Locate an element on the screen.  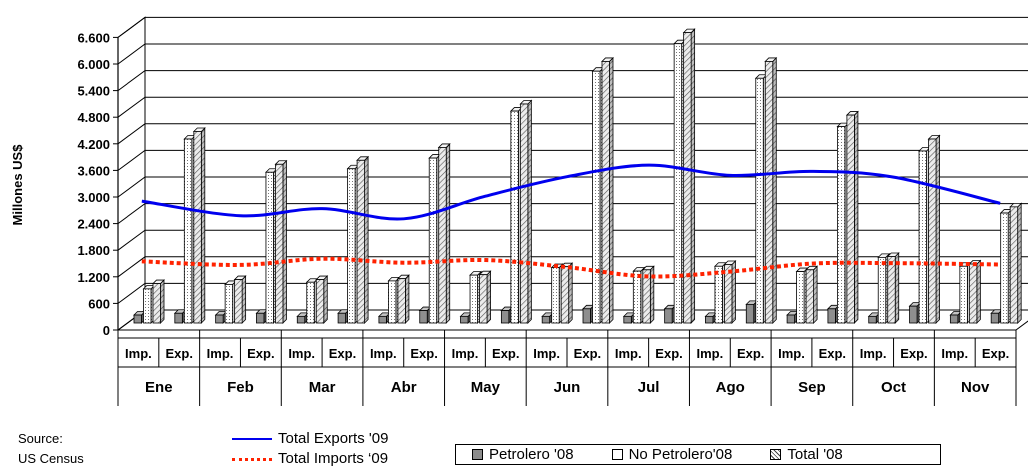
bar-legend: Petrolero '08 No Petrolero'08 Total '08 is located at coordinates (698, 454).